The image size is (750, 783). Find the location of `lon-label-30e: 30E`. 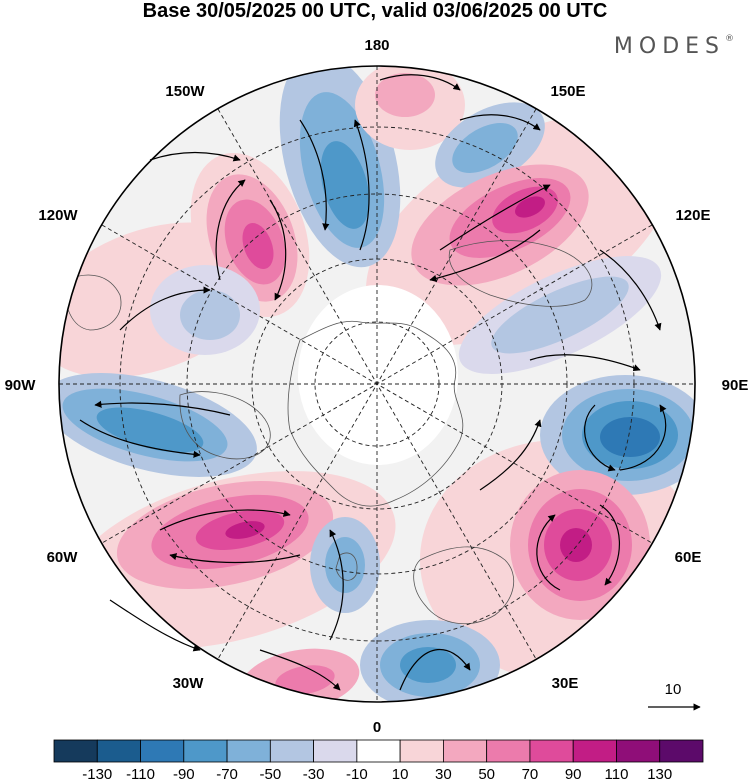

lon-label-30e: 30E is located at coordinates (565, 683).